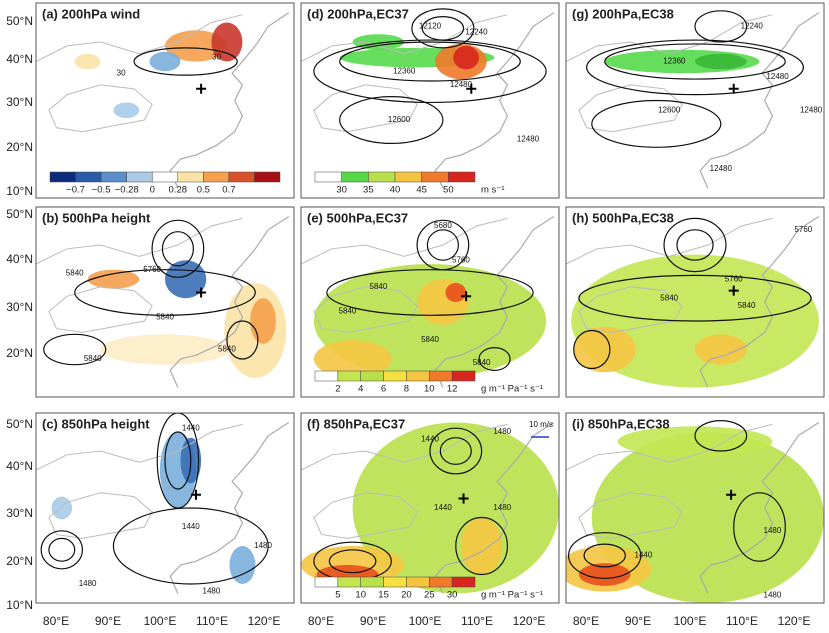 This screenshot has width=829, height=633. What do you see at coordinates (773, 530) in the screenshot?
I see `contour-label: 1480` at bounding box center [773, 530].